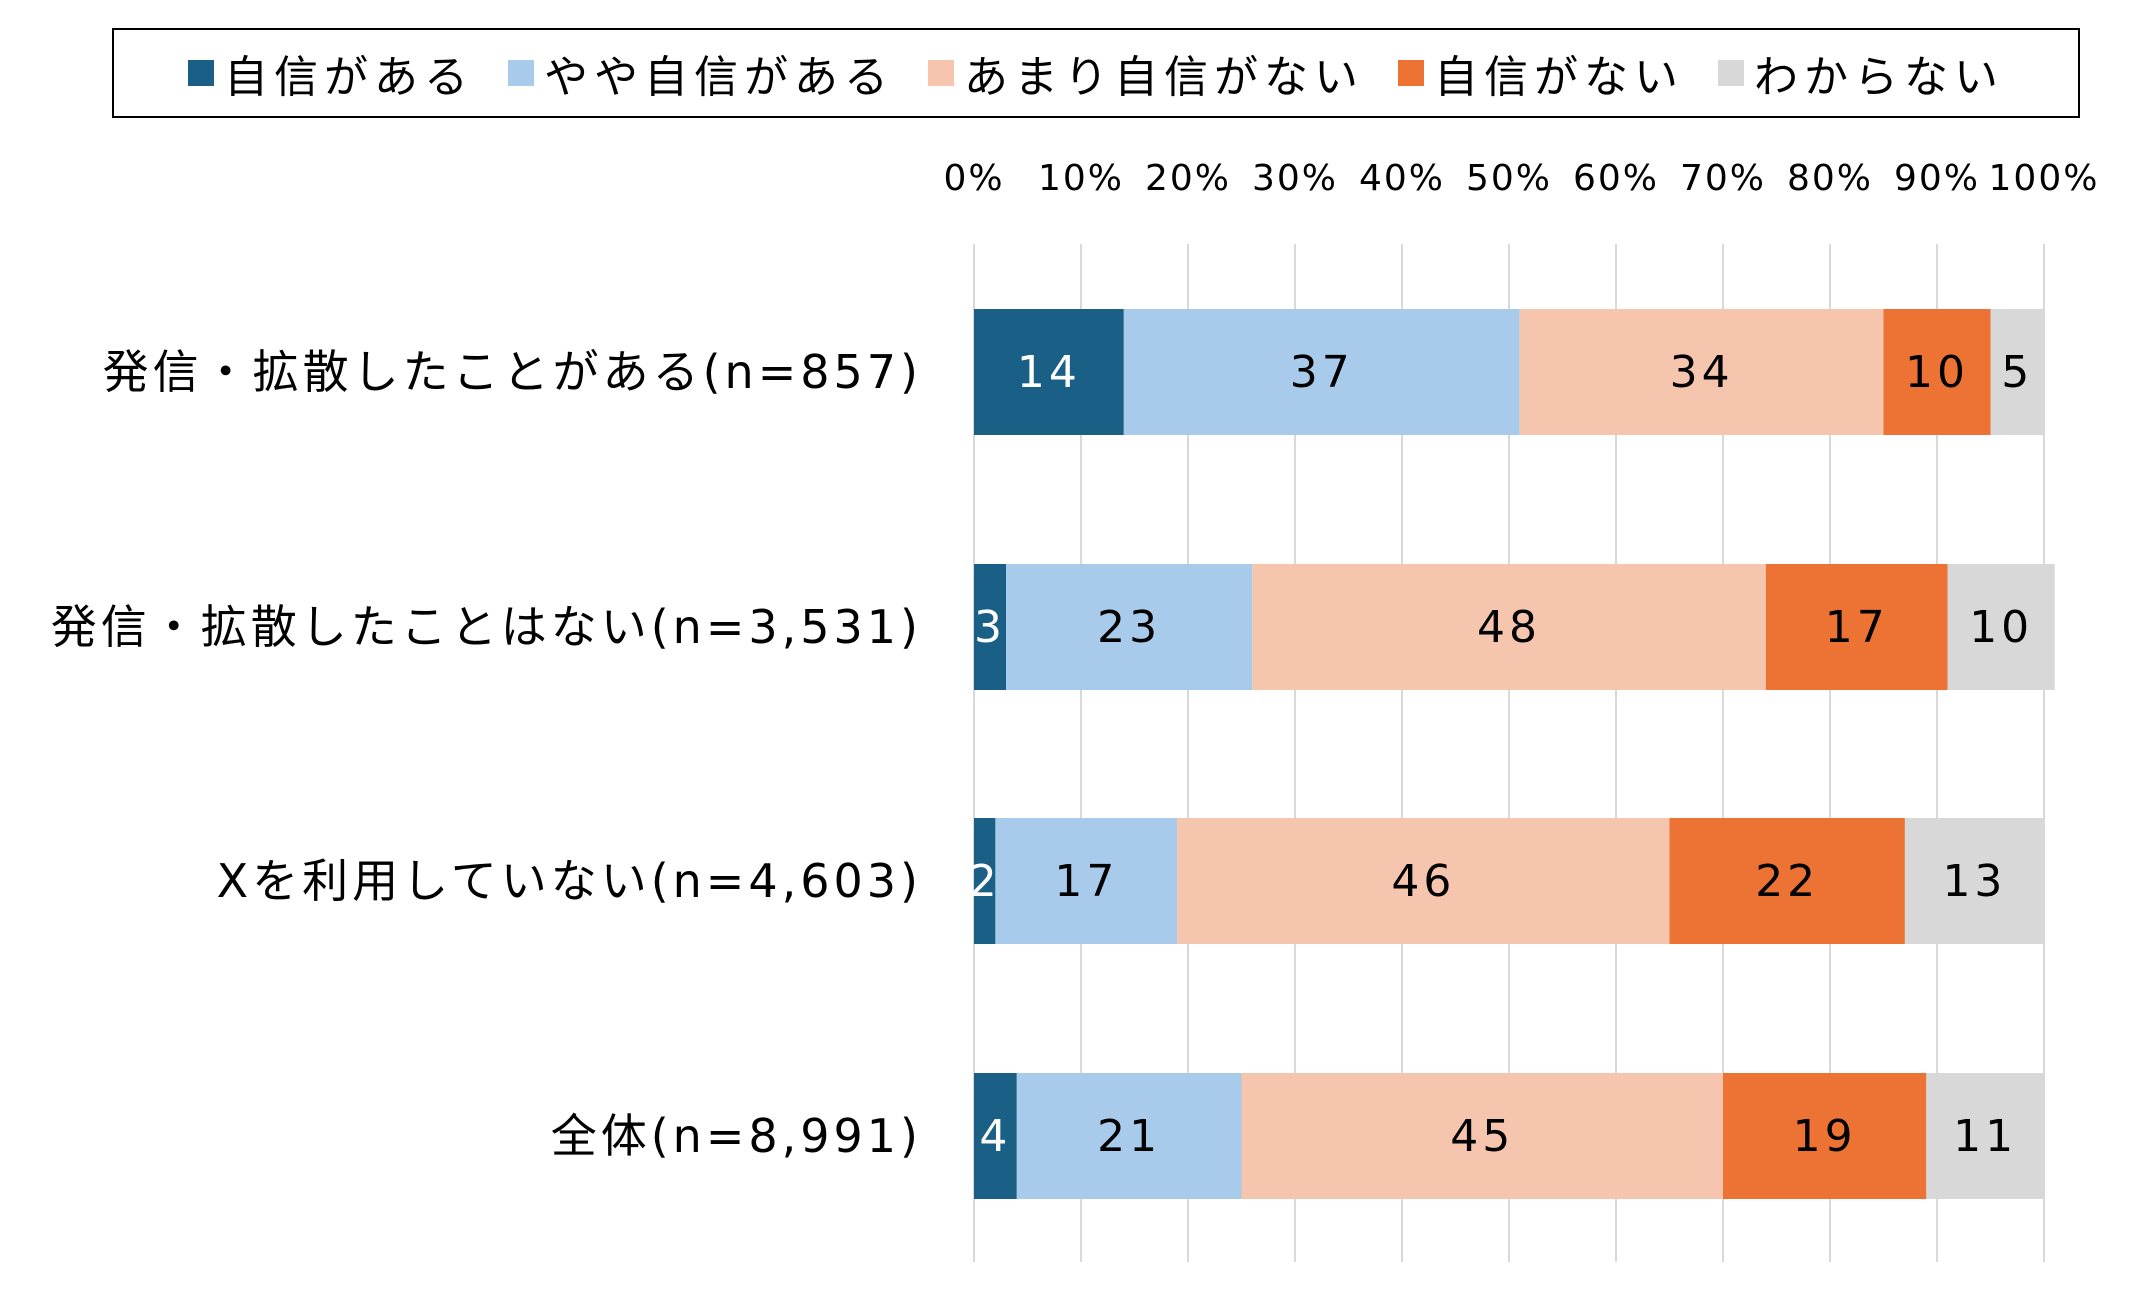  I want to click on data-label: 14, so click(1049, 372).